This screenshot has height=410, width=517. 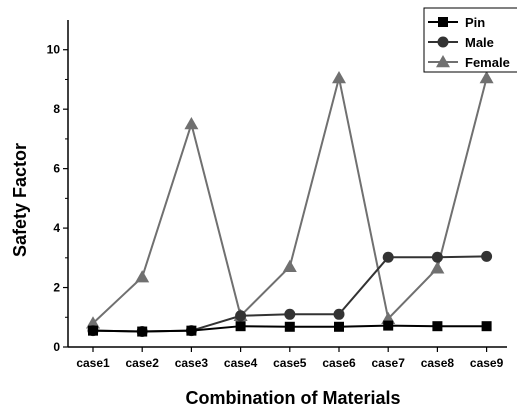 I want to click on x-tick-label: case8, so click(x=438, y=363).